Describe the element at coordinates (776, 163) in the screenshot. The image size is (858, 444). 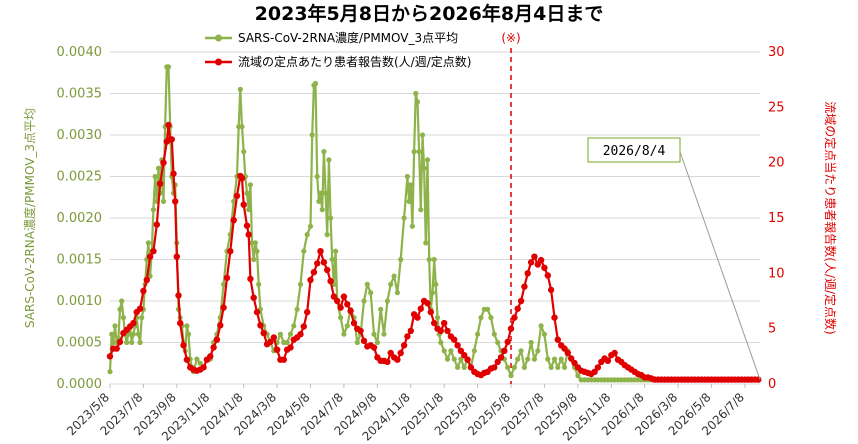
I see `y-right-tick-label: 20` at that location.